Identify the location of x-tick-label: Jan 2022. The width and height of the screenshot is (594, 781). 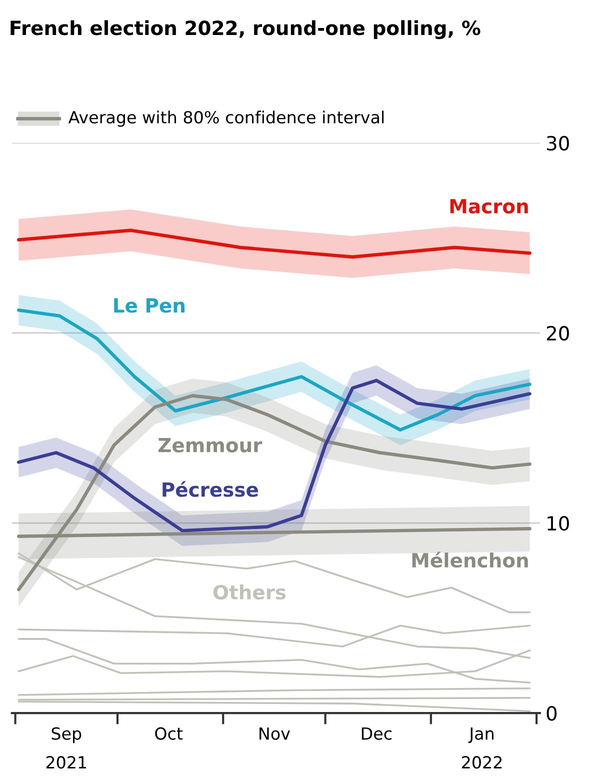
(482, 748).